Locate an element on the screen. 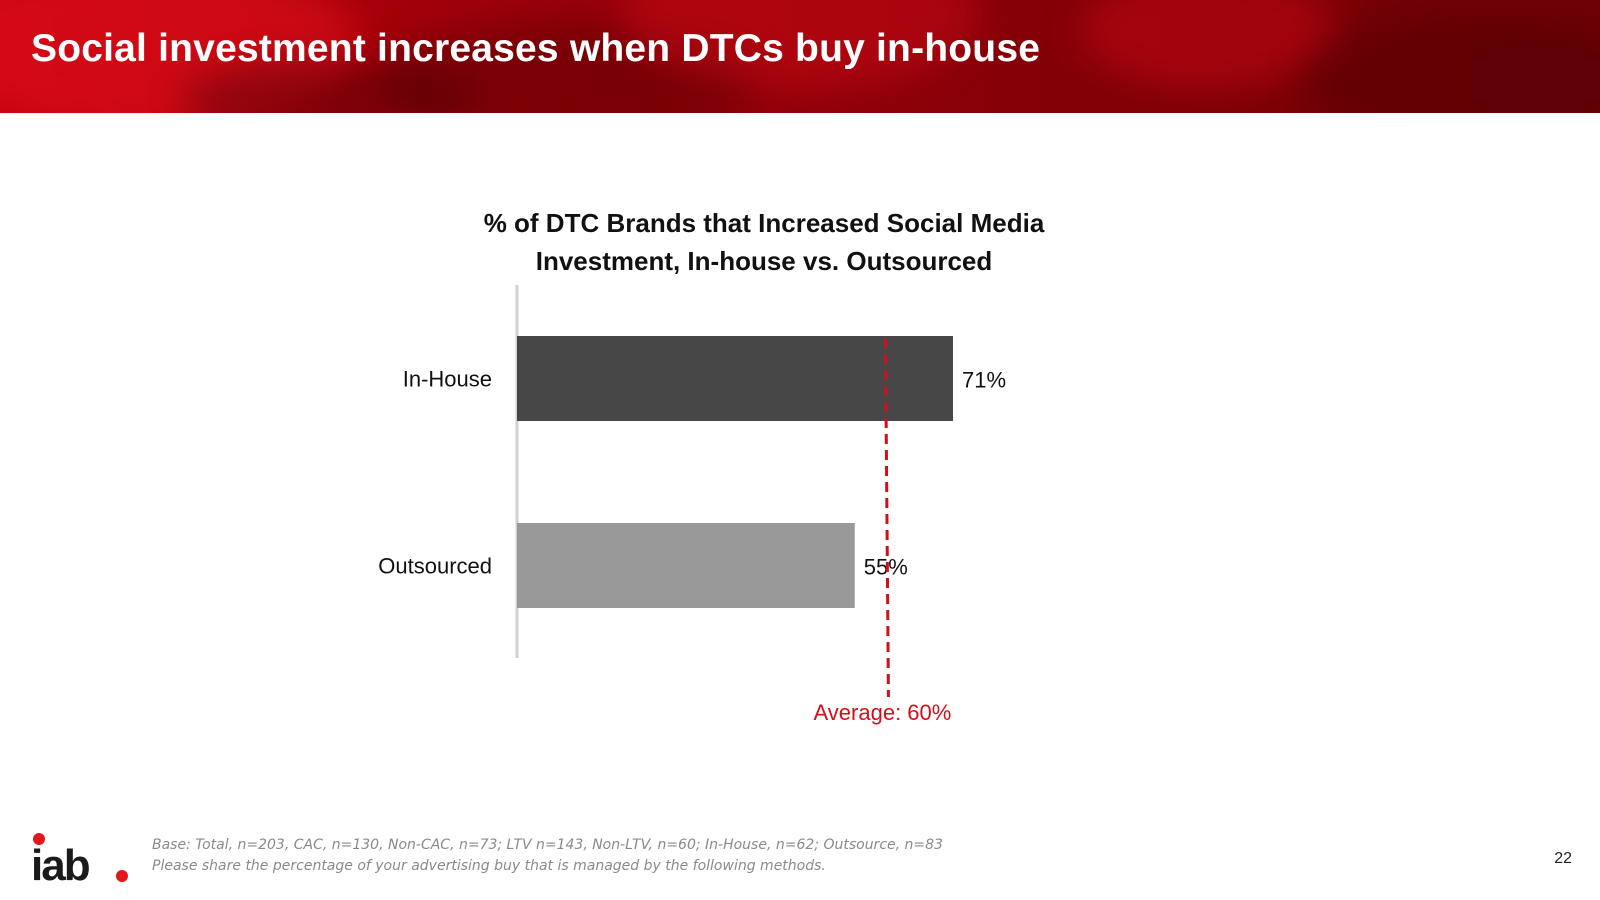 Image resolution: width=1600 pixels, height=900 pixels. bar-outsourced is located at coordinates (686, 565).